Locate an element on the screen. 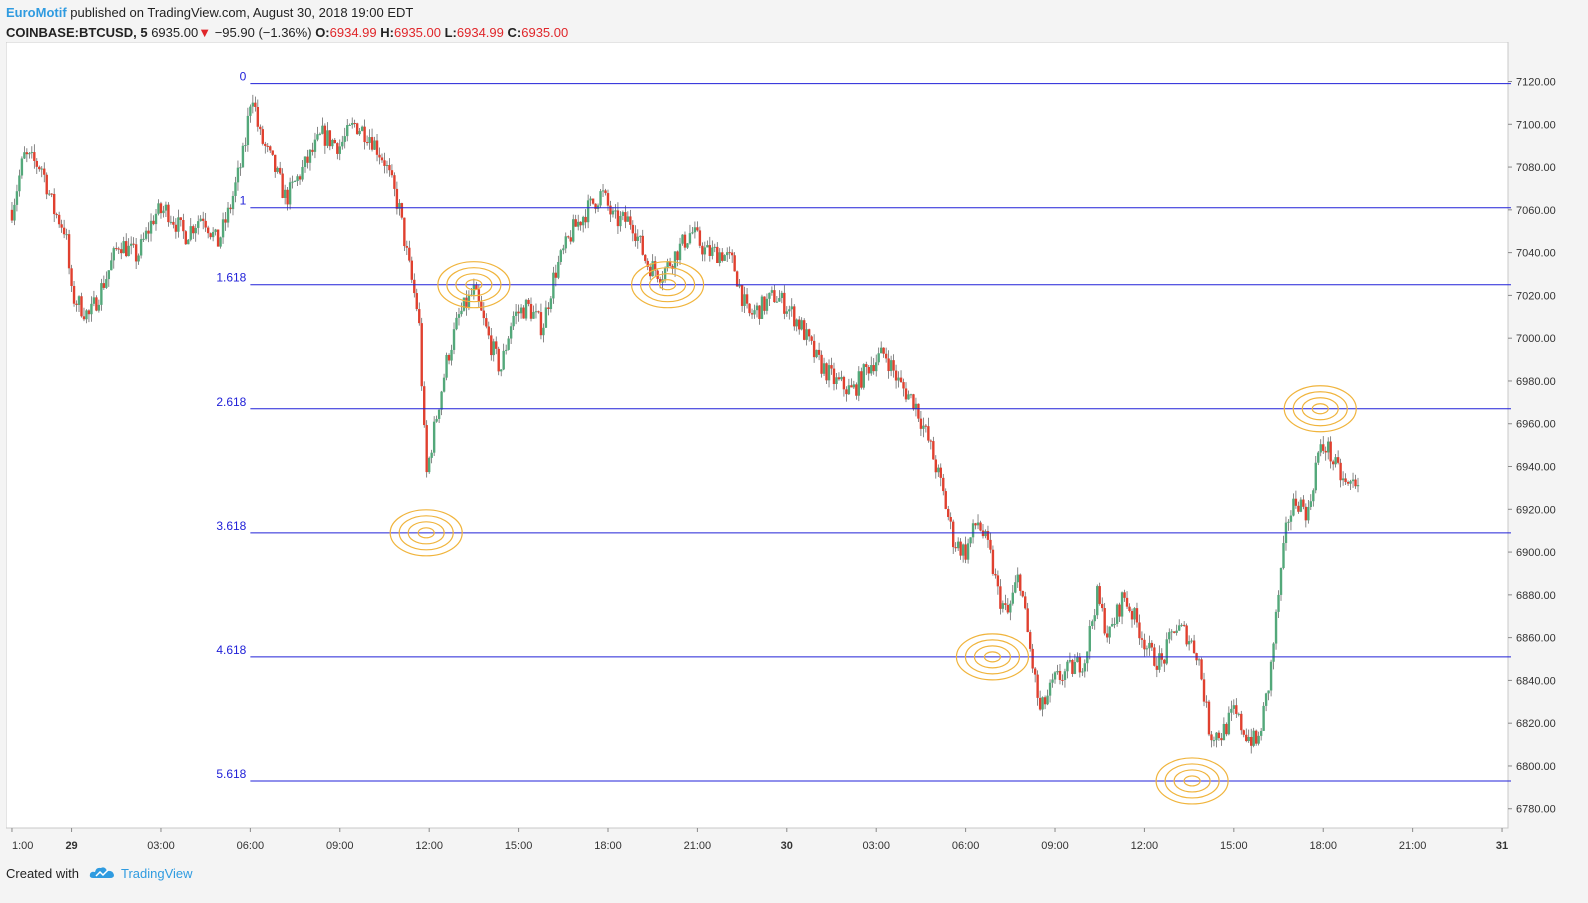 The height and width of the screenshot is (903, 1588). price-tick-label: 7100.00 is located at coordinates (1536, 125).